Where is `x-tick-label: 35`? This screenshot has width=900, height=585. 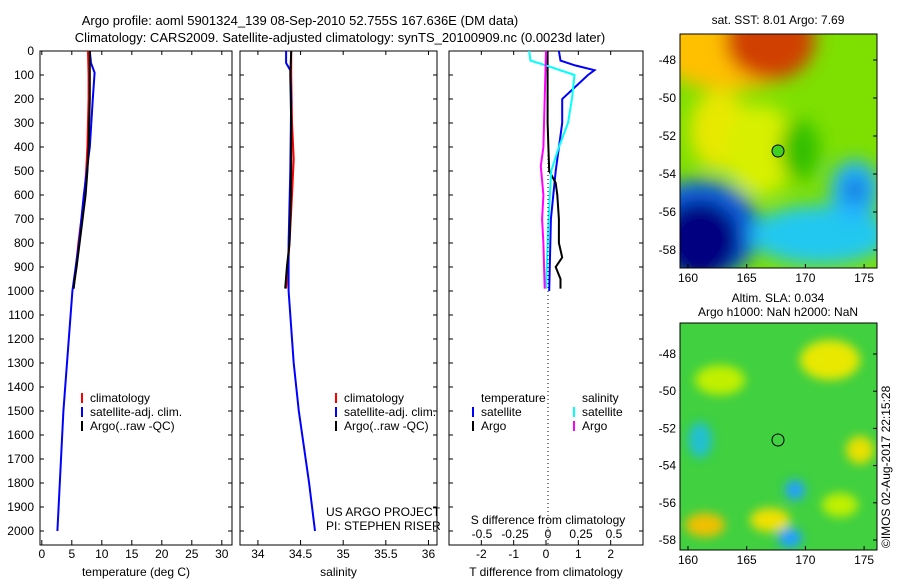
x-tick-label: 35 is located at coordinates (344, 554).